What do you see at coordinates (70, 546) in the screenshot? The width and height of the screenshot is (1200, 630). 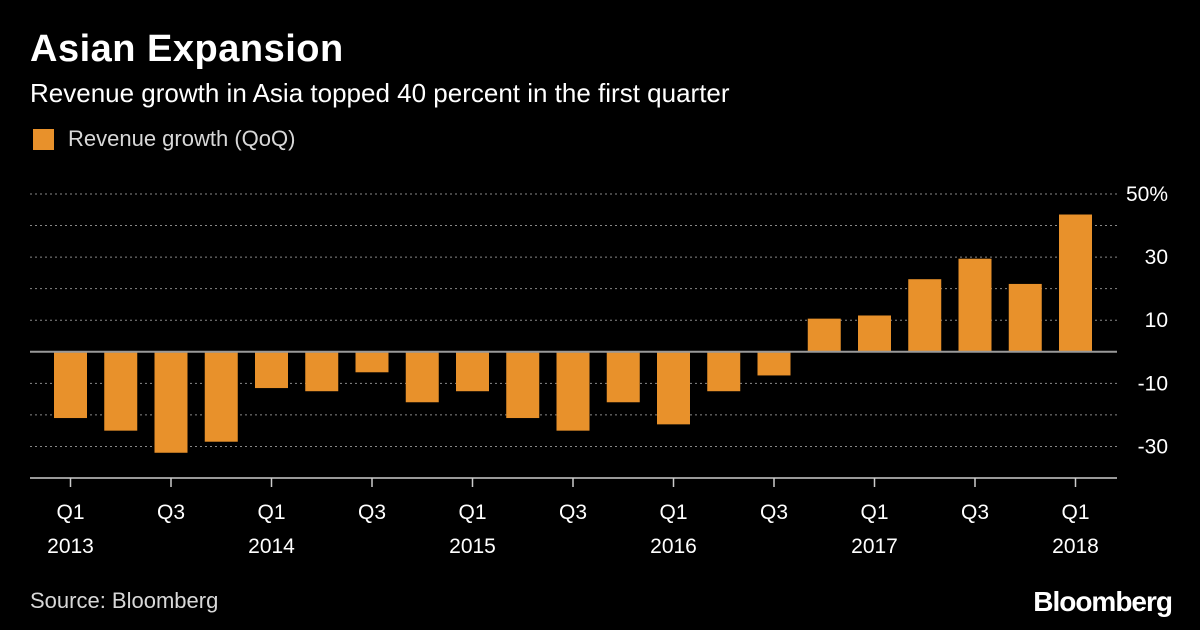 I see `x-tick-year-label: 2013` at bounding box center [70, 546].